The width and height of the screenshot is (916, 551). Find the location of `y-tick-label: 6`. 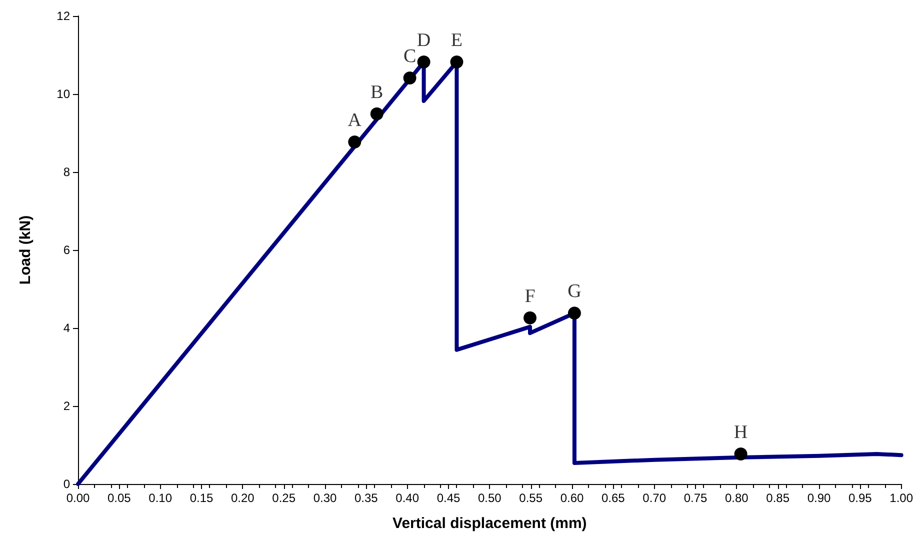

y-tick-label: 6 is located at coordinates (66, 250).